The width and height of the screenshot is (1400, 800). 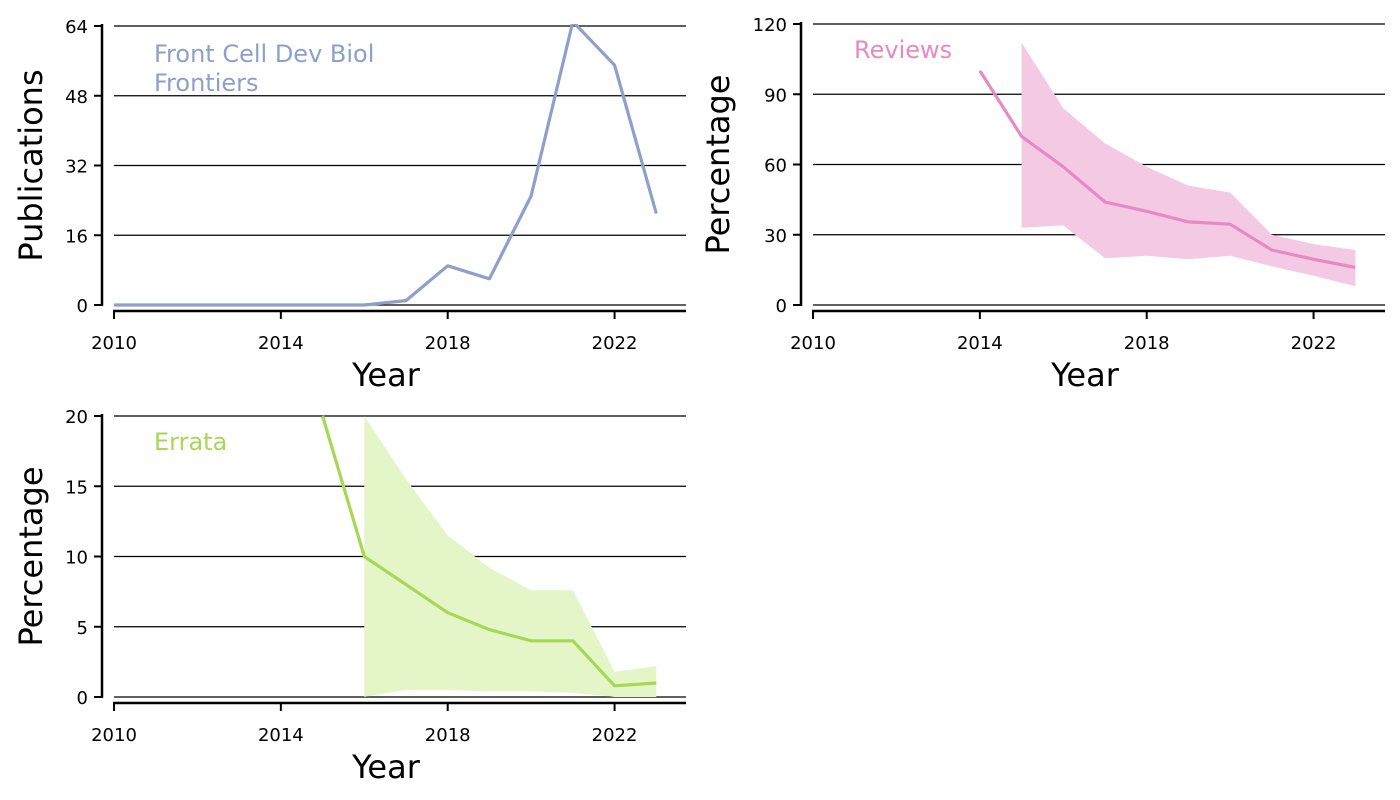 I want to click on y-axis-title: Publications, so click(x=31, y=165).